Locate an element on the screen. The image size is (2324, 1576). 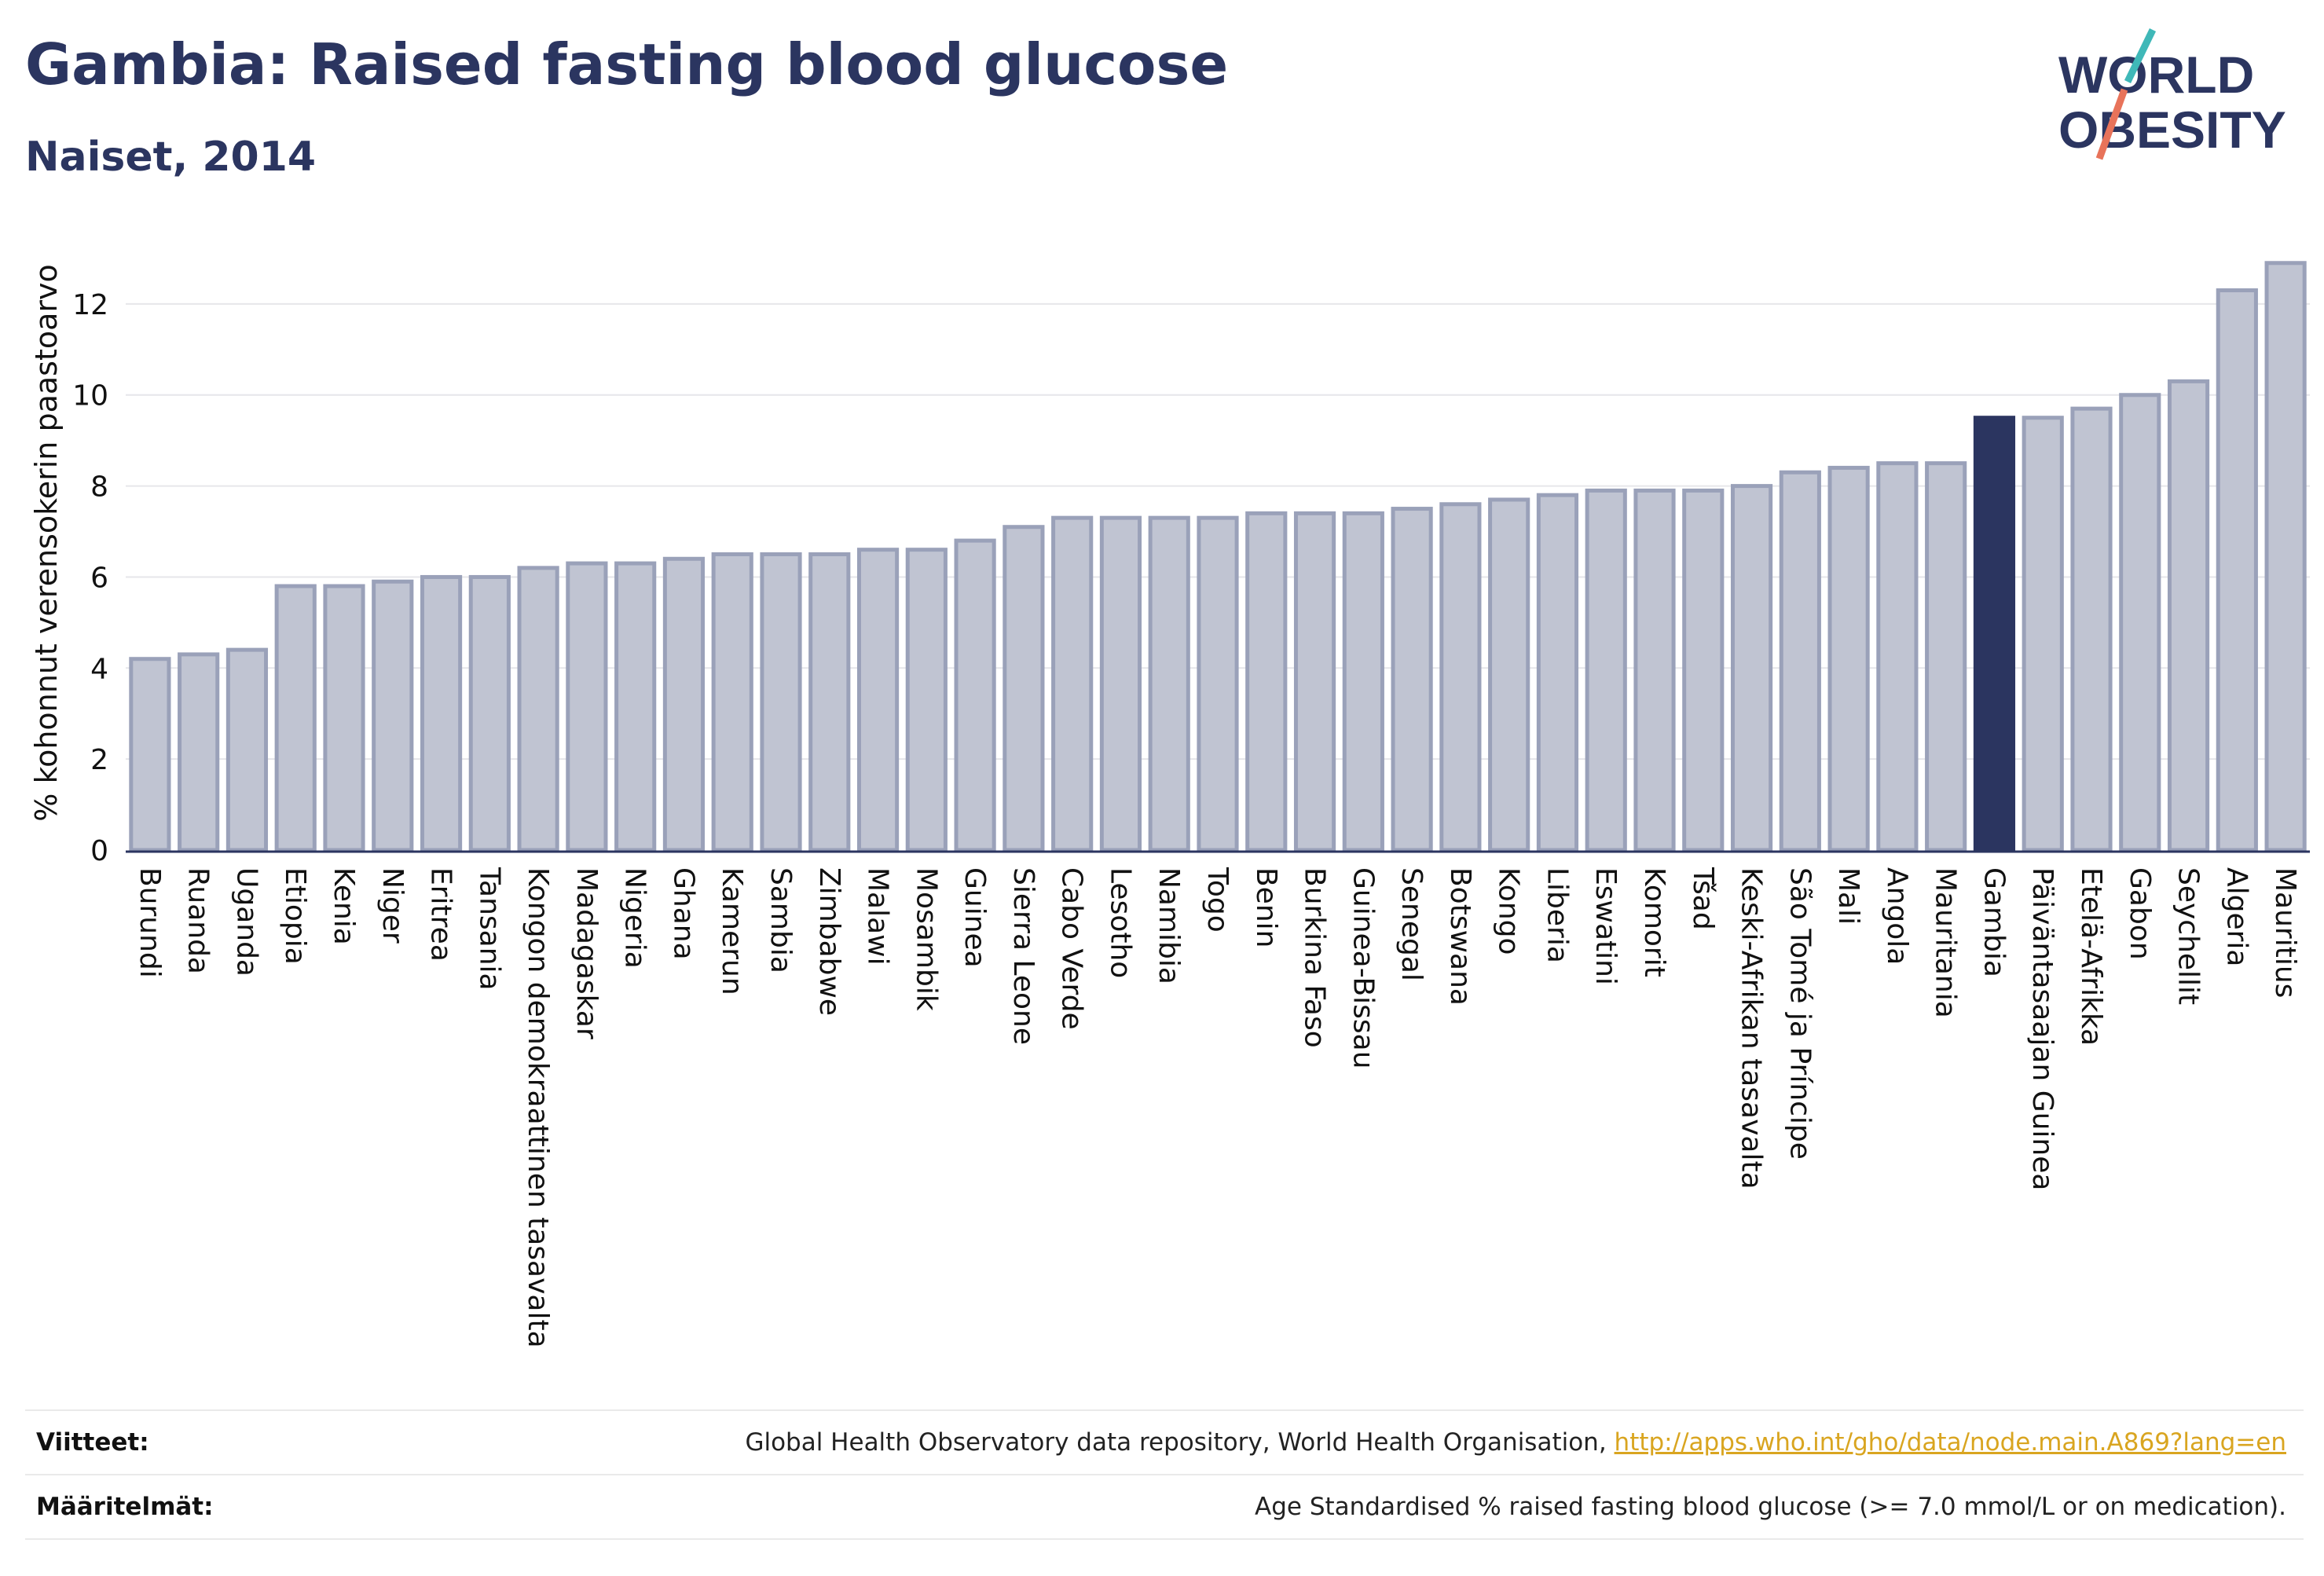
bar-zimbabwe is located at coordinates (829, 702).